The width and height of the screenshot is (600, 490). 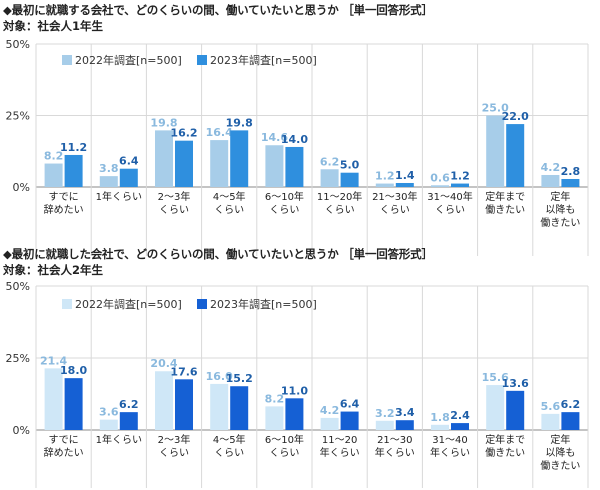 I want to click on category-label: 21～30, so click(x=394, y=440).